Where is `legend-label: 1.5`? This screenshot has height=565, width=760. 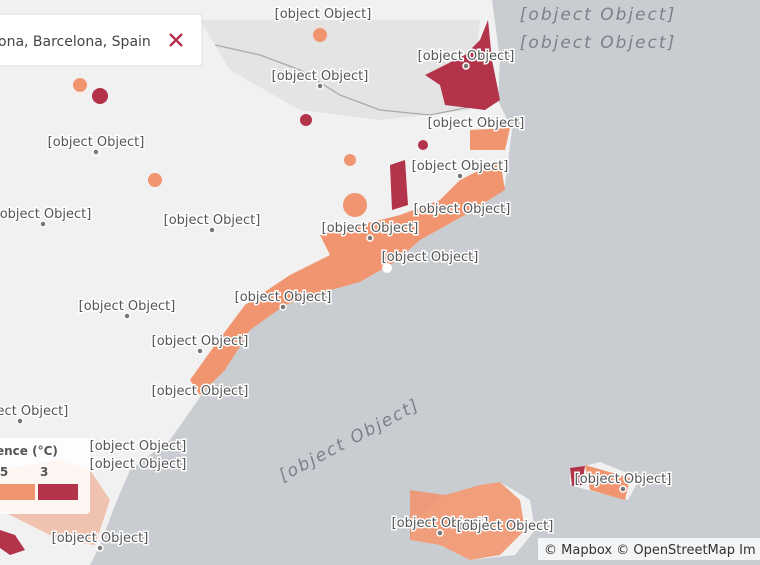 legend-label: 1.5 is located at coordinates (4, 472).